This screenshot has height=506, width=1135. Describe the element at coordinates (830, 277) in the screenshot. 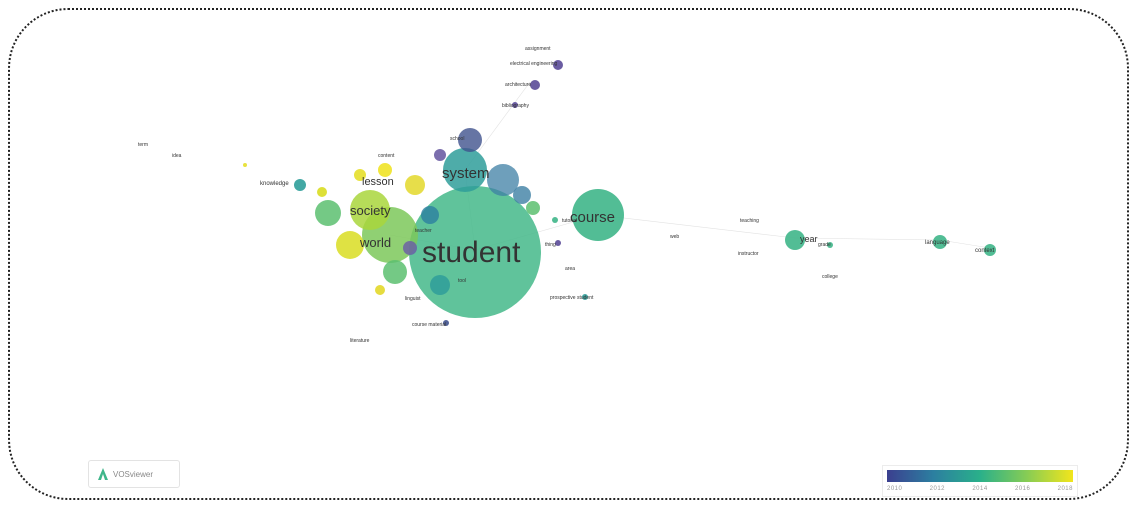

I see `label-college: college` at that location.